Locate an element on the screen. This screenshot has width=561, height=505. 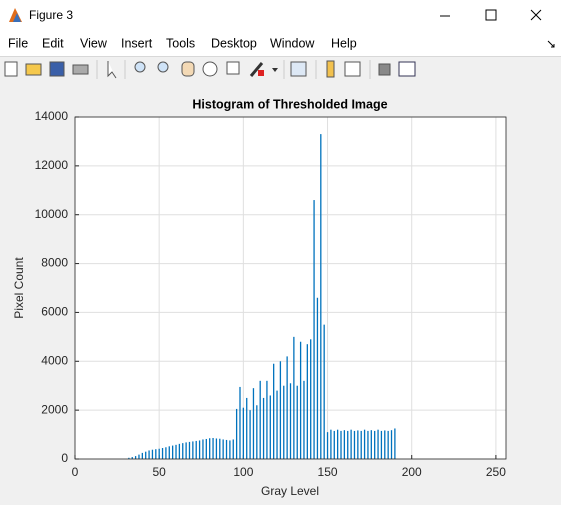
toolbar is located at coordinates (210, 69).